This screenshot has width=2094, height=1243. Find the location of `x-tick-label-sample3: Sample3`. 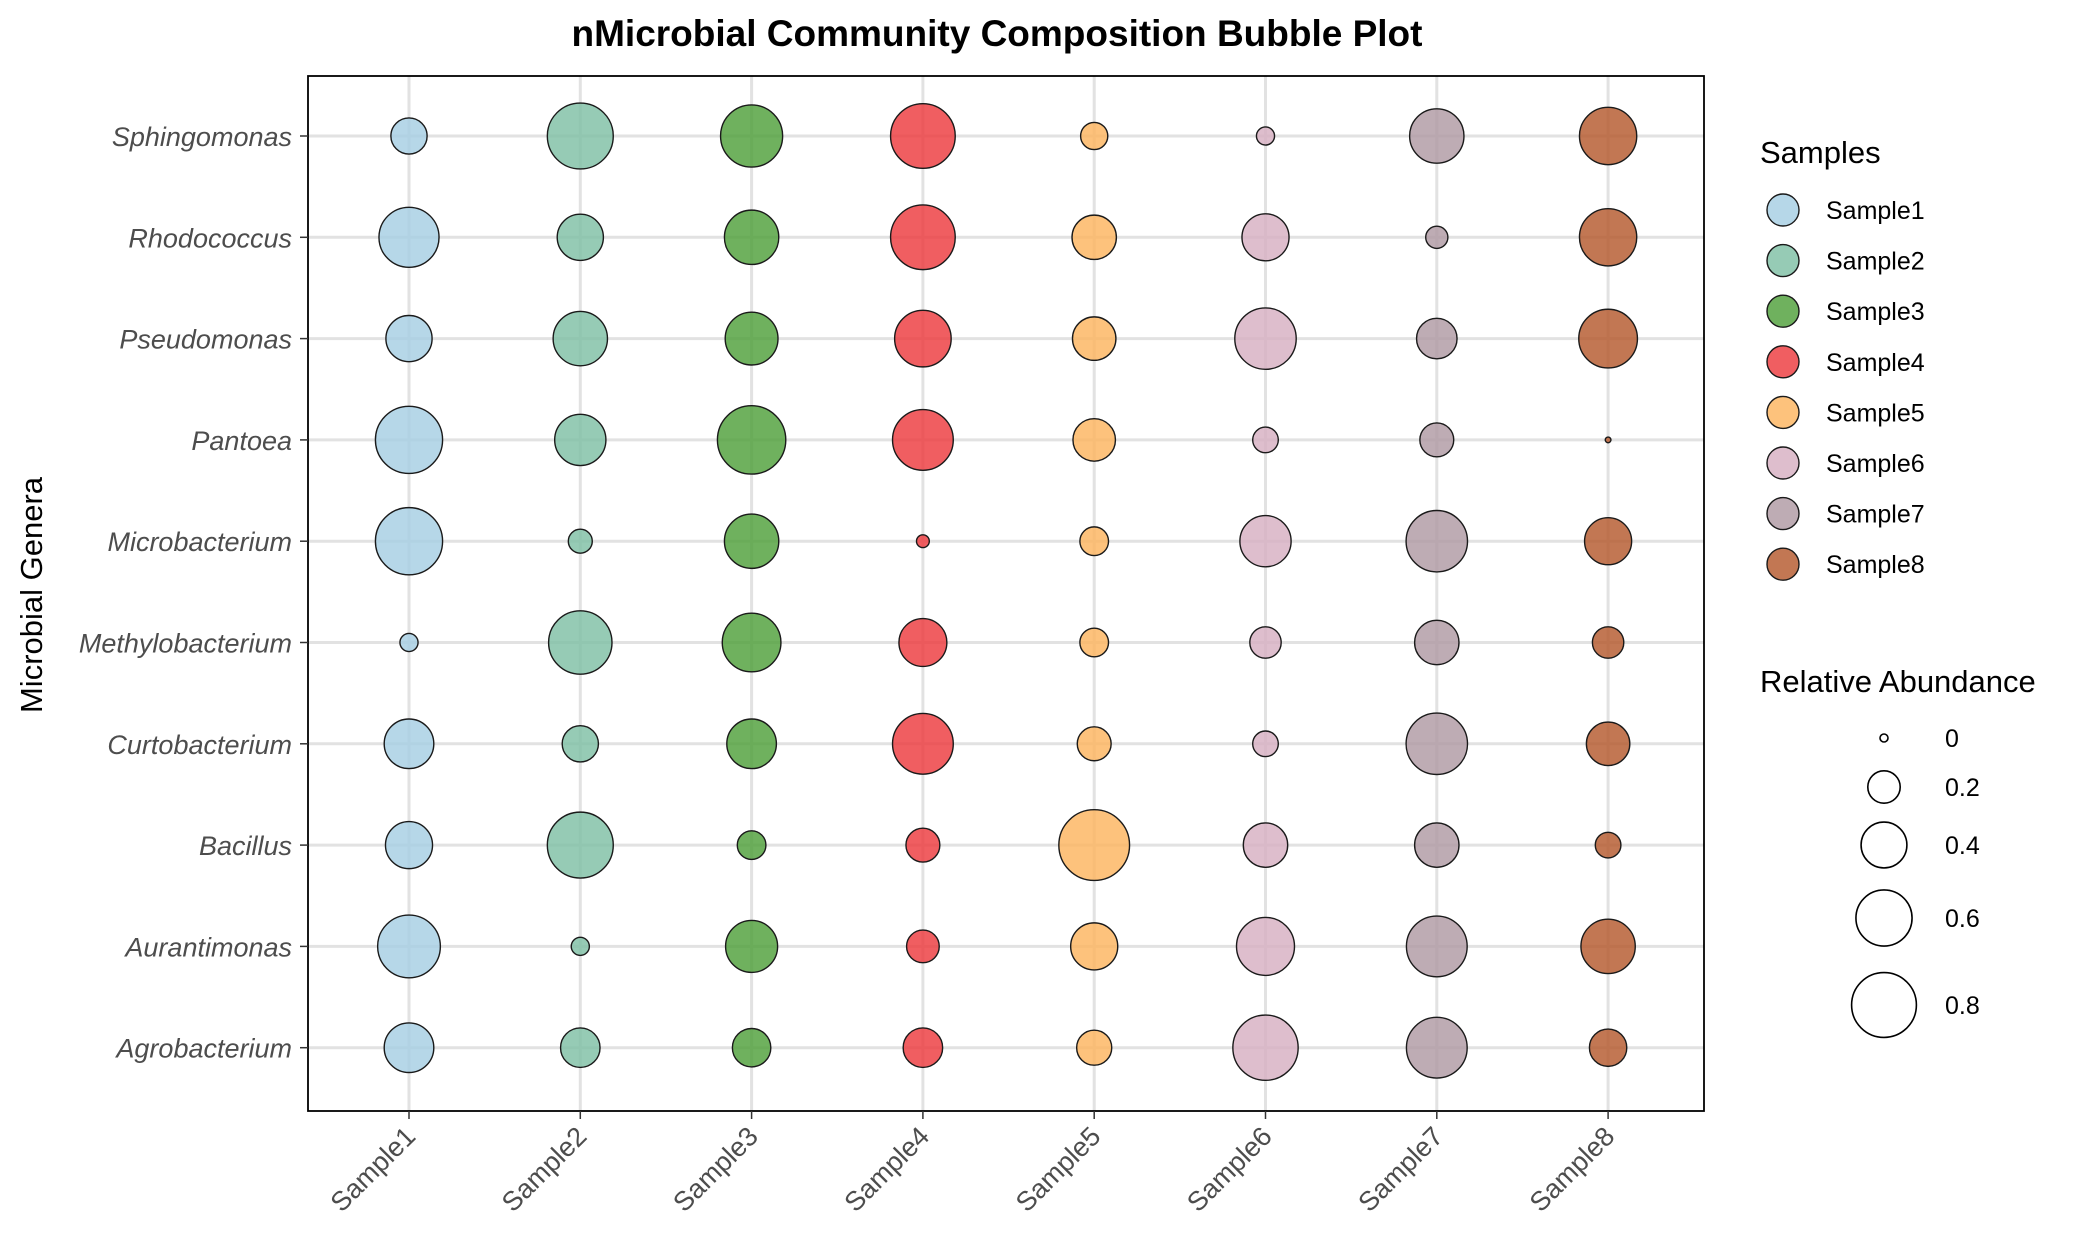

x-tick-label-sample3: Sample3 is located at coordinates (715, 1169).